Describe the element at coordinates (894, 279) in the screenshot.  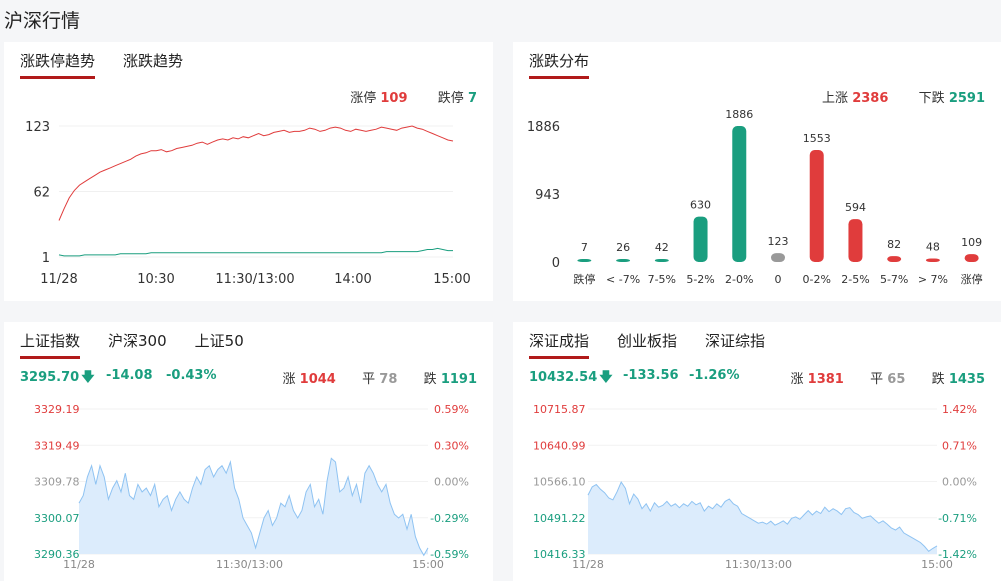
I see `x-tick-label: 5-7%` at that location.